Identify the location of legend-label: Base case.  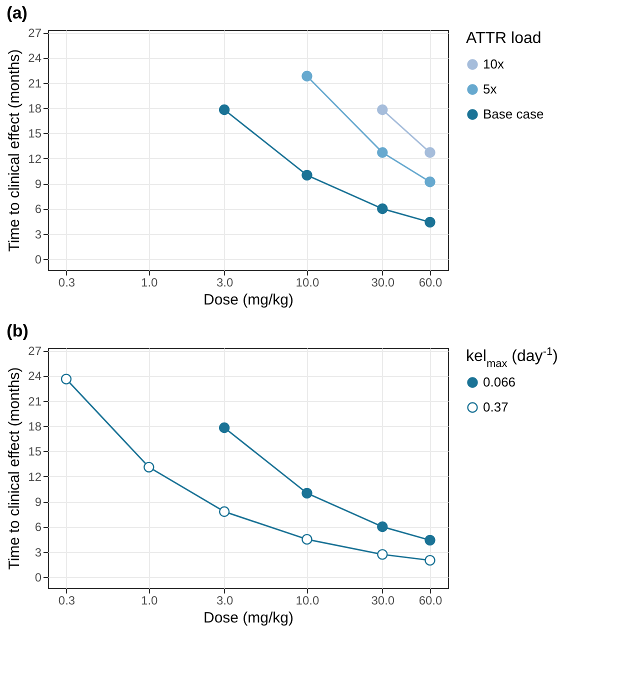
(513, 114).